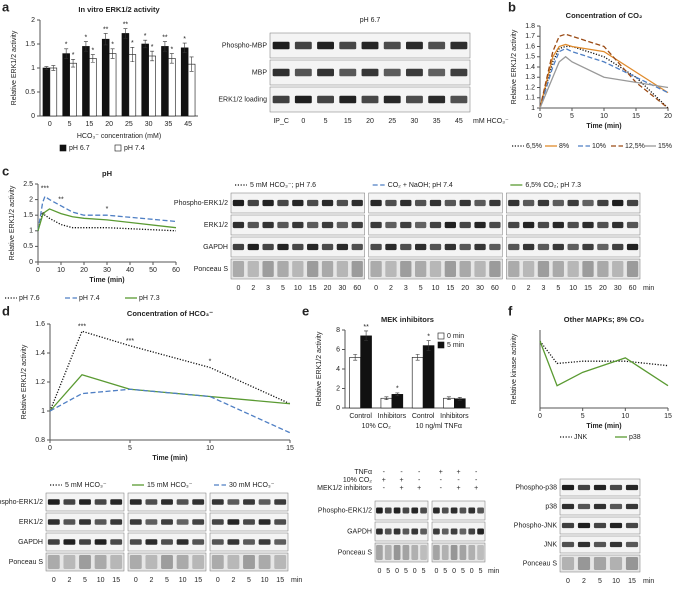 This screenshot has width=675, height=591. I want to click on y-tick-label: 1.4, so click(530, 67).